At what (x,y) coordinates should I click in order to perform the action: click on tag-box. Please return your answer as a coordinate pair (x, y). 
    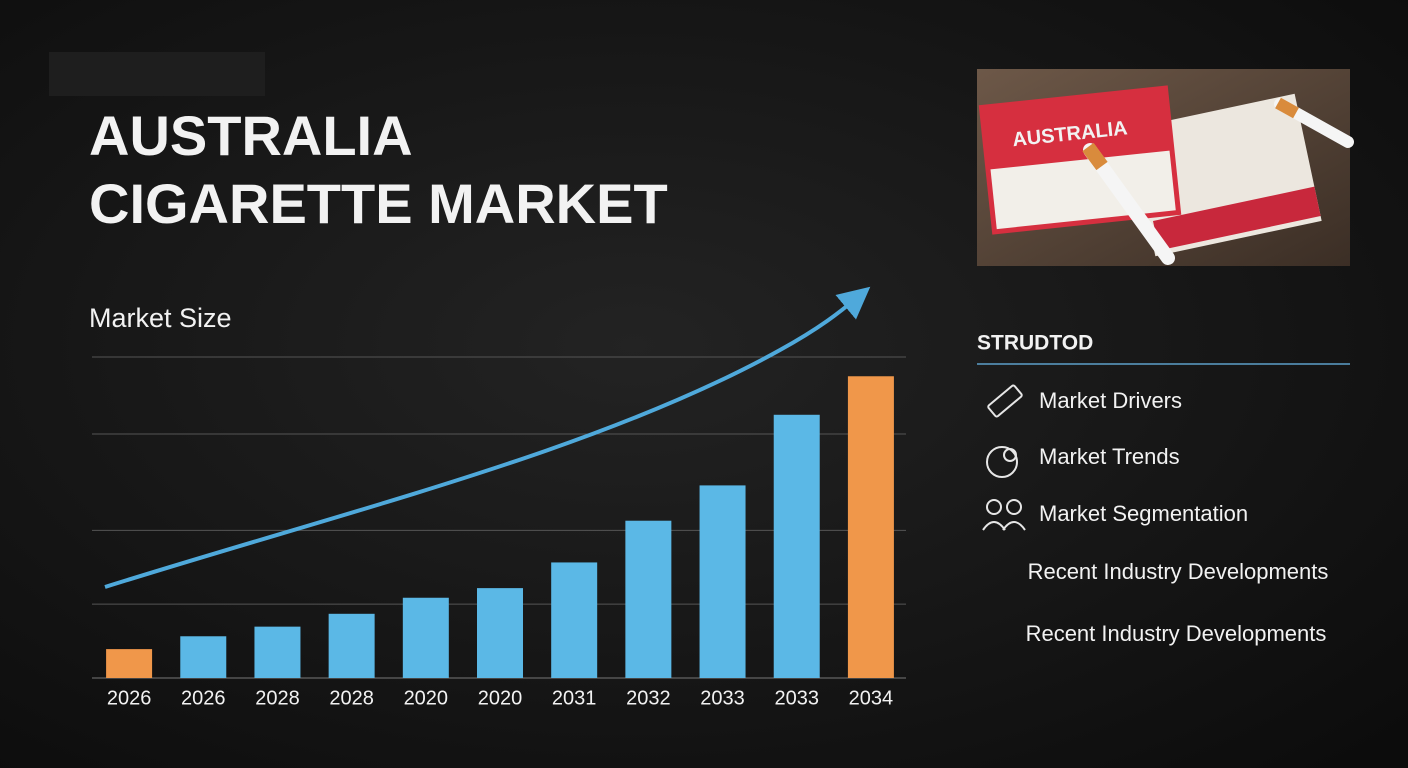
    Looking at the image, I should click on (157, 74).